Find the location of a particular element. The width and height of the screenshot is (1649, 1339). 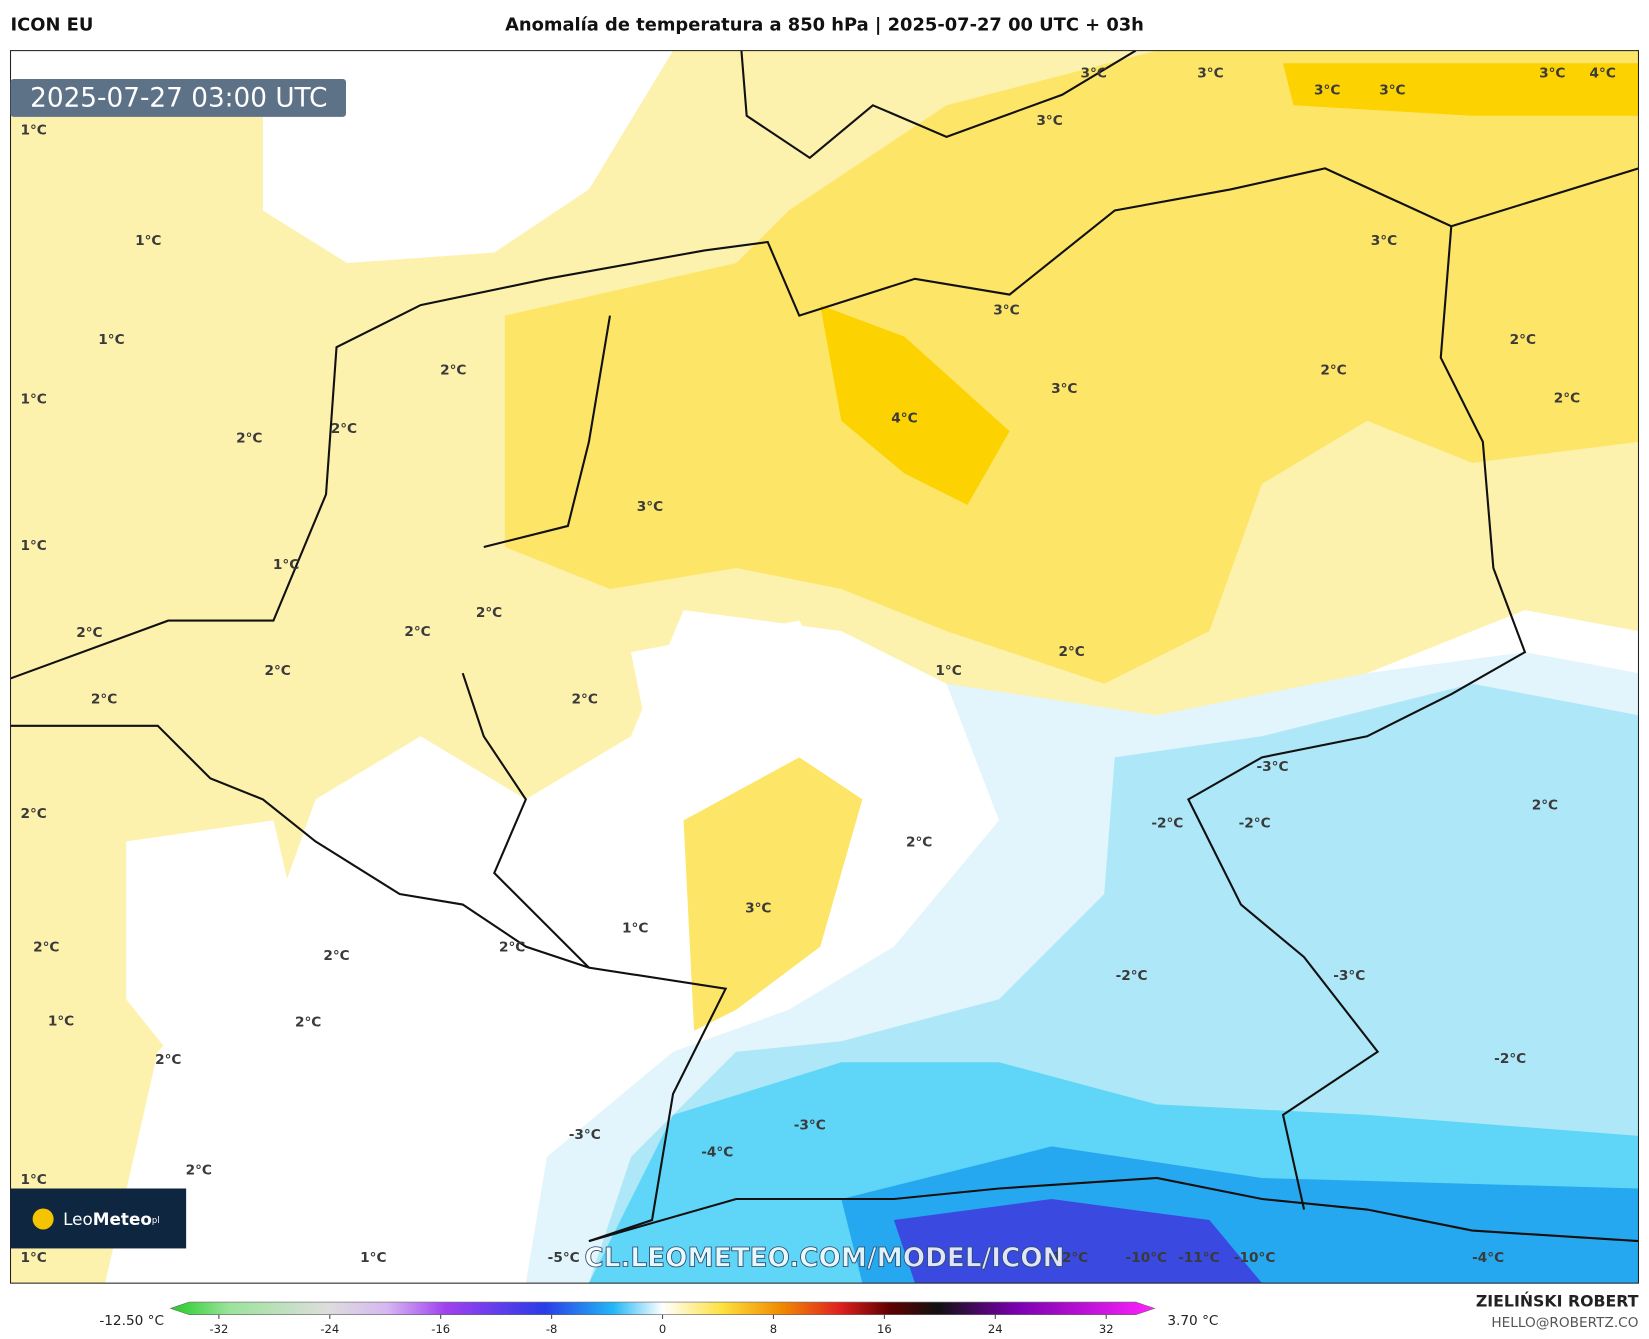

colorbar-tick-label: -16 is located at coordinates (440, 1329).